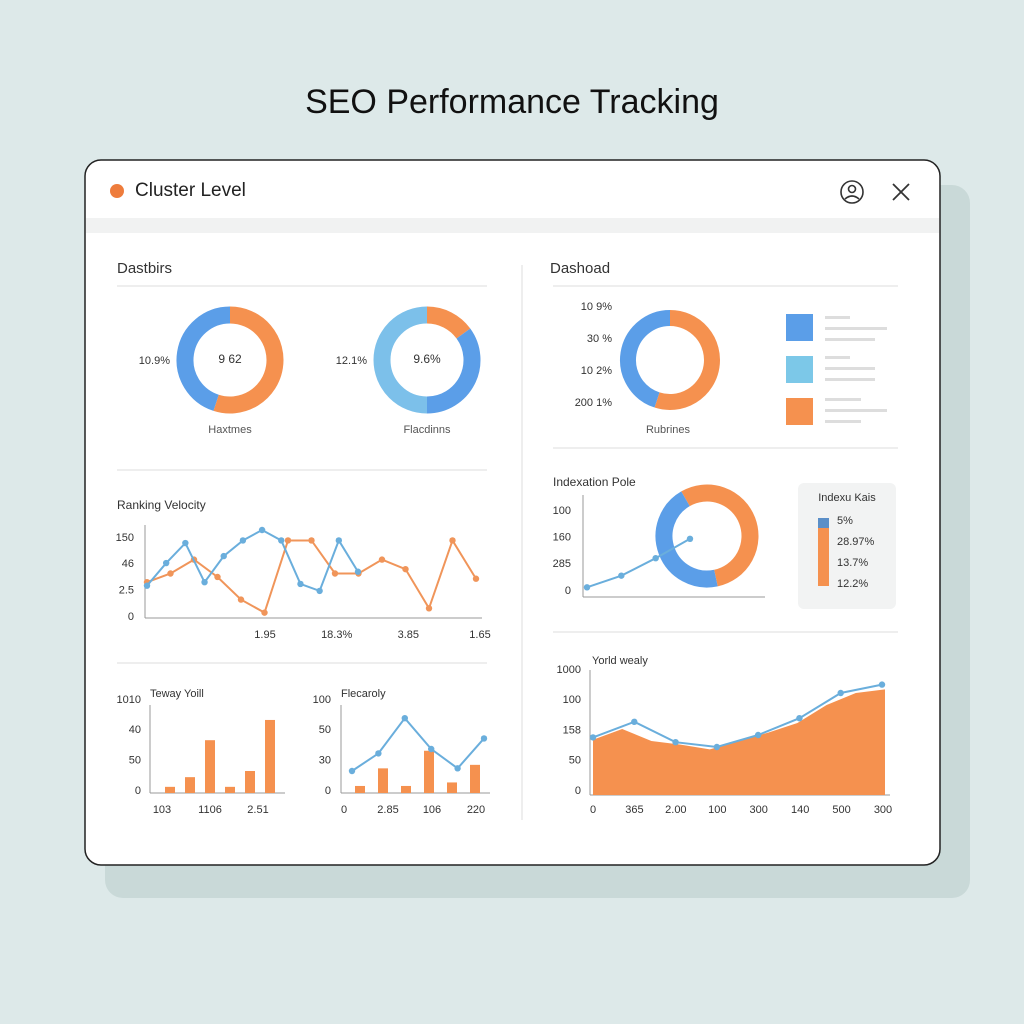 This screenshot has height=1024, width=1024. What do you see at coordinates (512, 225) in the screenshot?
I see `toolbar-strip` at bounding box center [512, 225].